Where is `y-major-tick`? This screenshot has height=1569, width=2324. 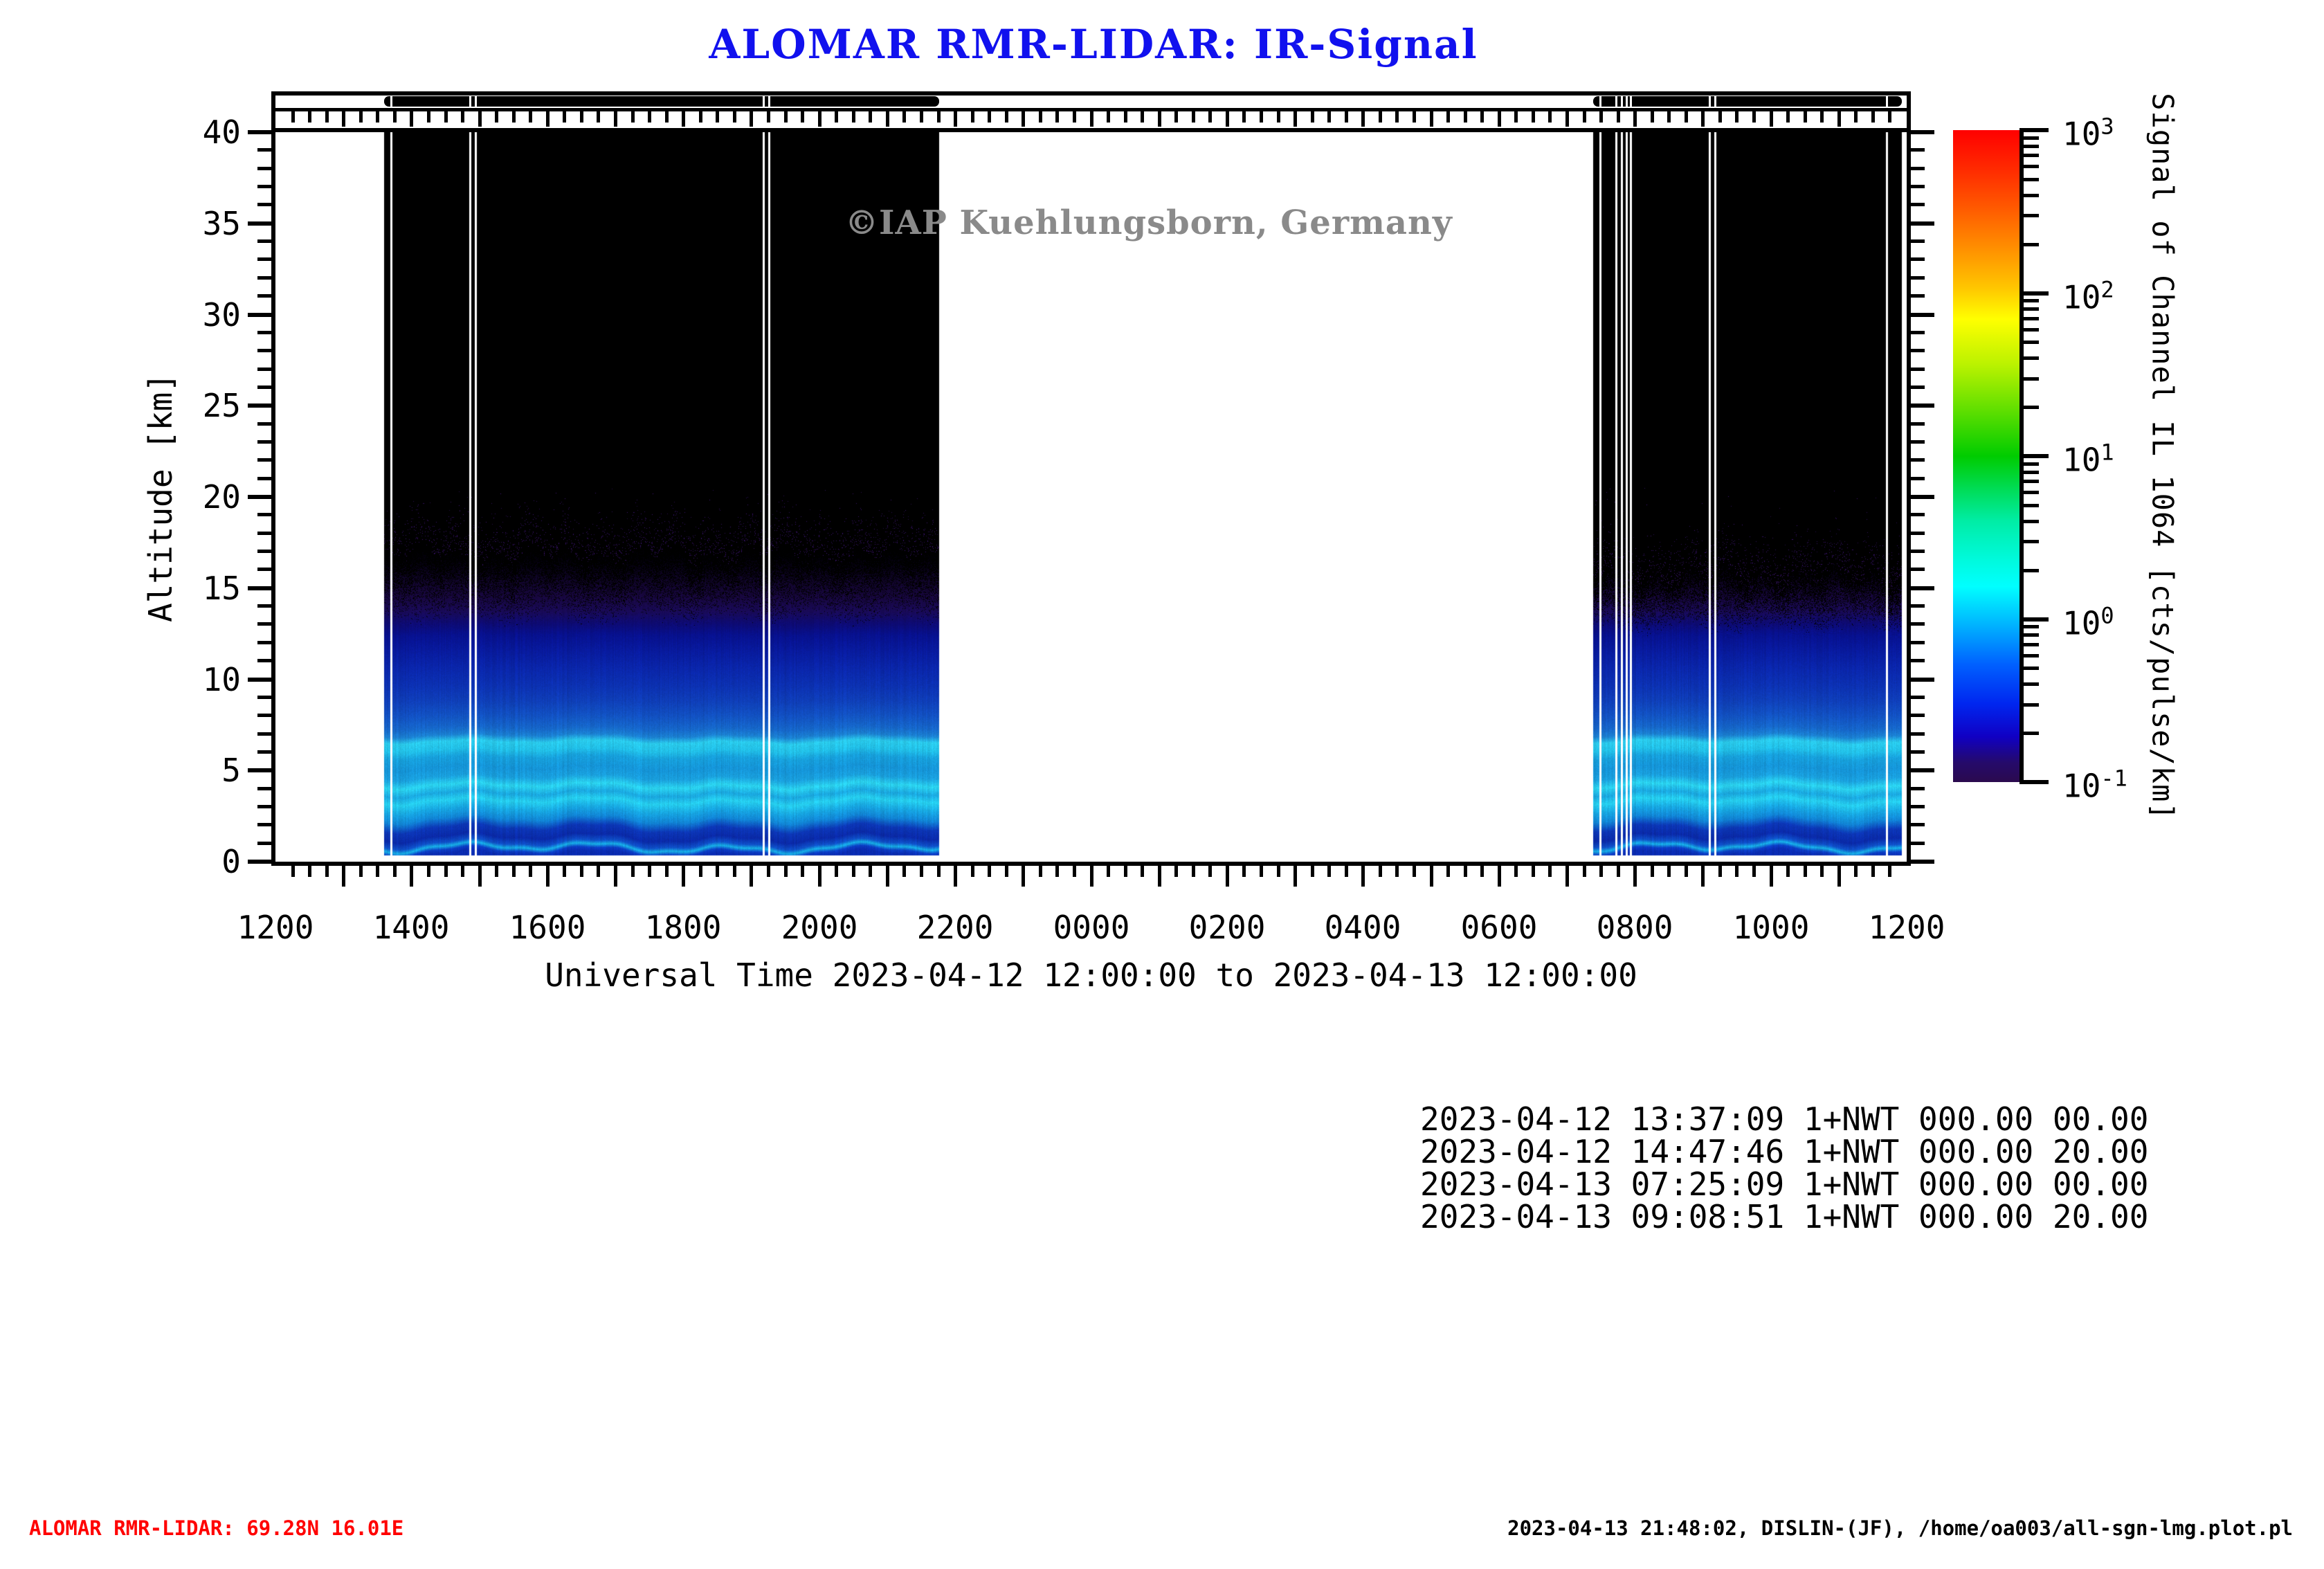 y-major-tick is located at coordinates (259, 315).